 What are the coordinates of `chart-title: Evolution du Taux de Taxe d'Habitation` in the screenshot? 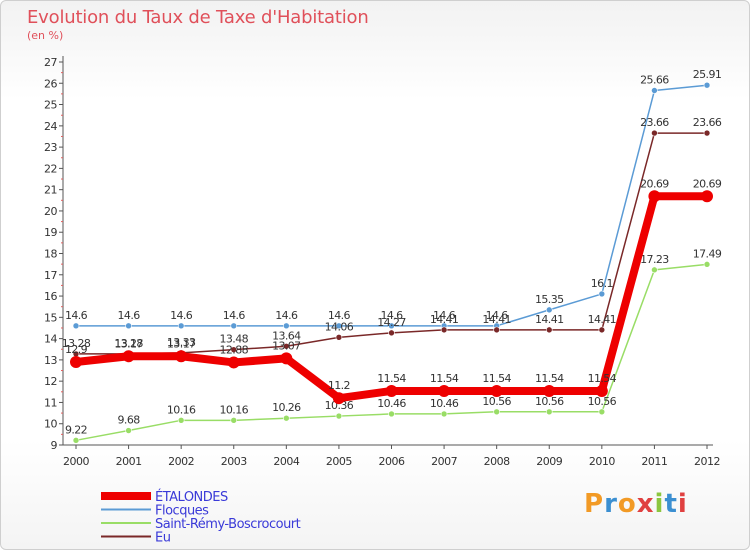 It's located at (198, 17).